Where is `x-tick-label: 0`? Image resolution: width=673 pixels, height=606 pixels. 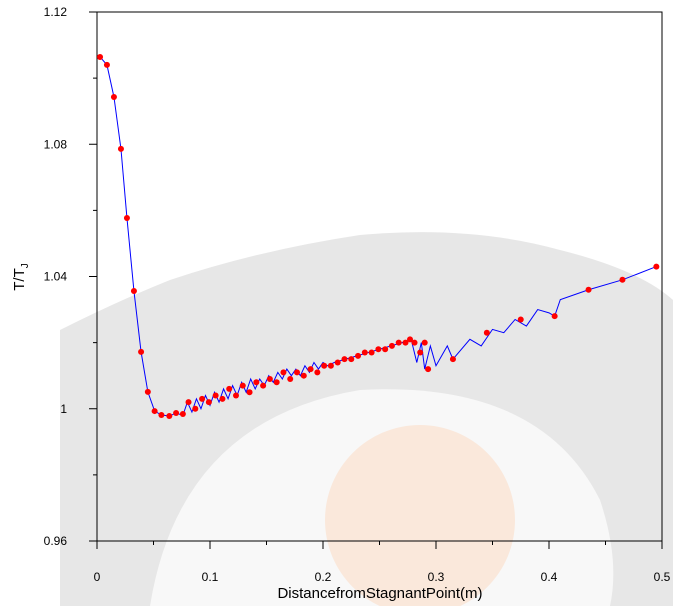 x-tick-label: 0 is located at coordinates (97, 577).